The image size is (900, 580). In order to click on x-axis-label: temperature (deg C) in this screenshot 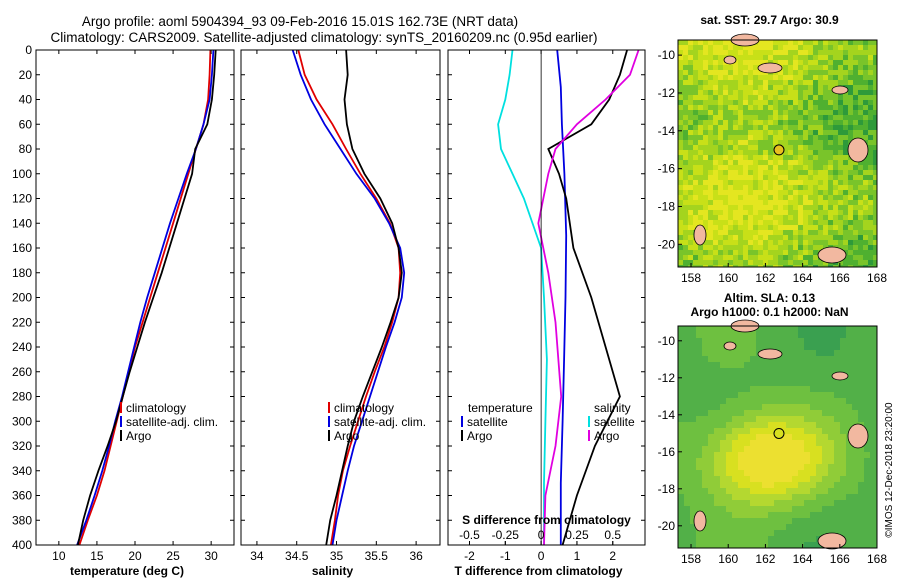, I will do `click(127, 571)`.